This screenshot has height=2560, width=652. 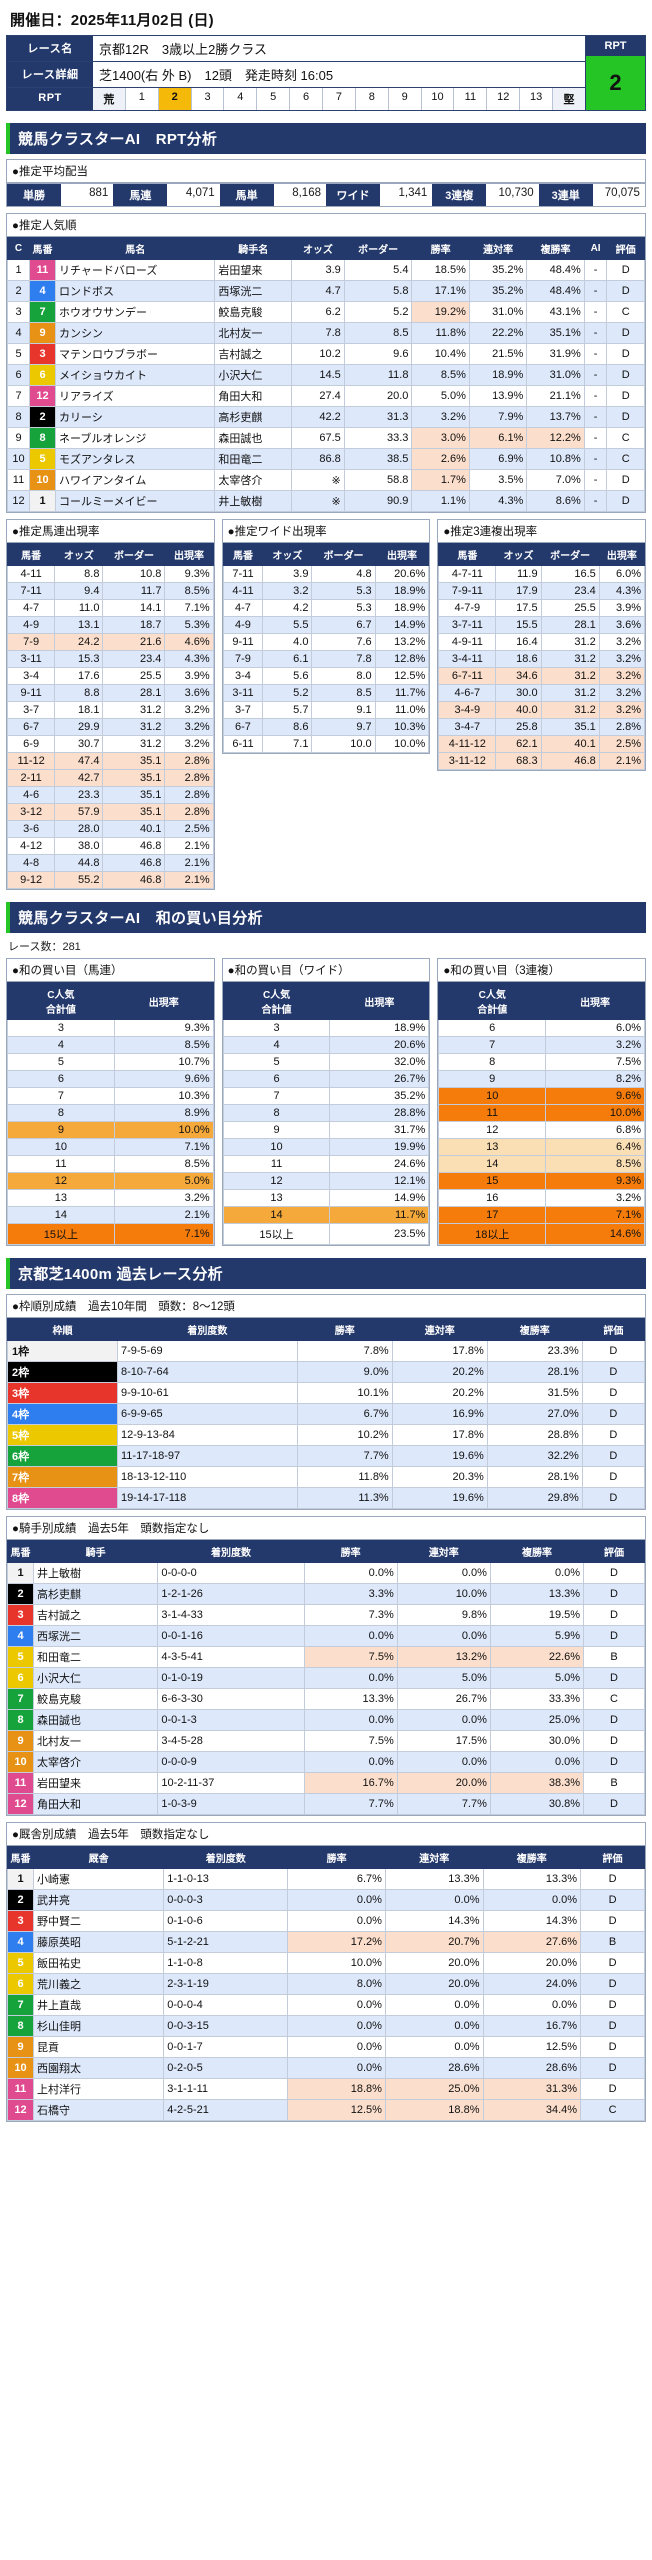 What do you see at coordinates (98, 2005) in the screenshot?
I see `stable-name-cell: 井上直哉` at bounding box center [98, 2005].